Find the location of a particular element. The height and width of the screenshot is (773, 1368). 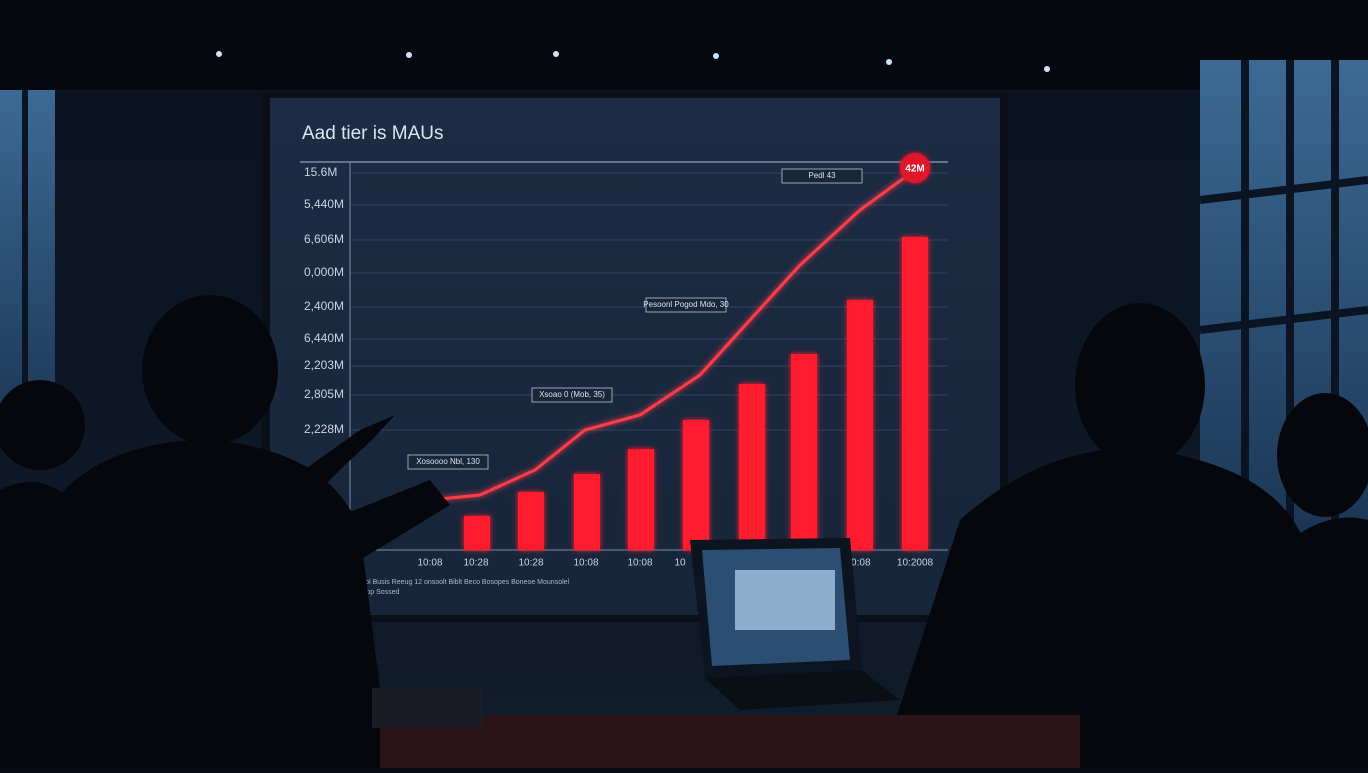

bars is located at coordinates (696, 393).